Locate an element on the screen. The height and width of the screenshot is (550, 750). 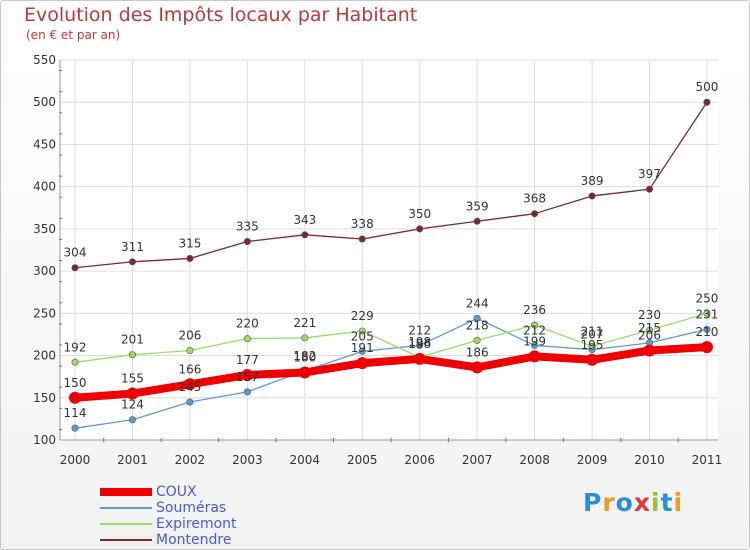
x-tick-label: 2008 is located at coordinates (534, 460).